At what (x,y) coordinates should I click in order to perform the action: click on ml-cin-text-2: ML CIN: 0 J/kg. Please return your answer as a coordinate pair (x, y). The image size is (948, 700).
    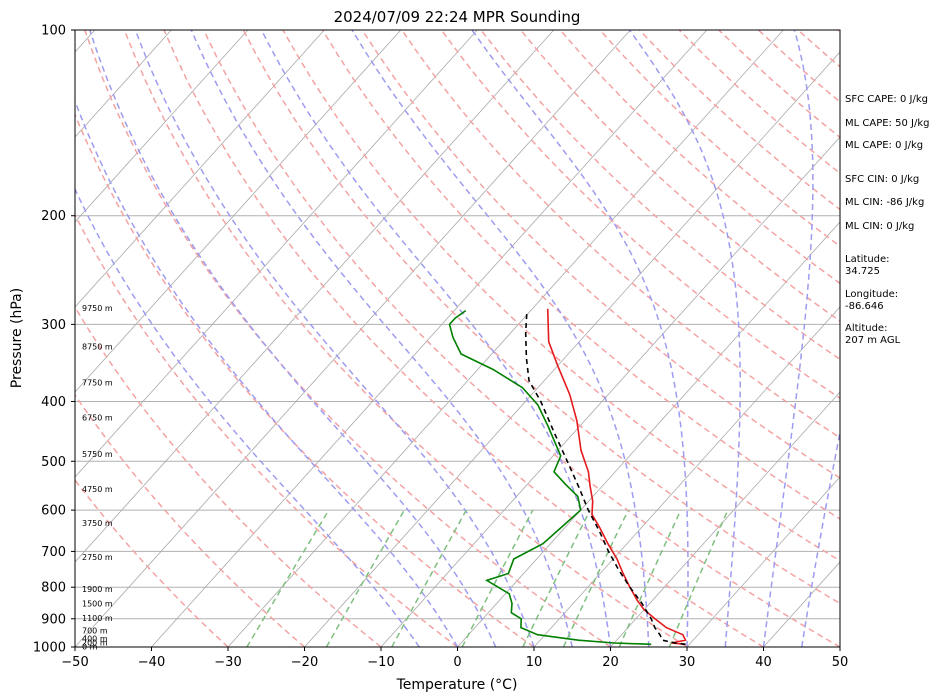
    Looking at the image, I should click on (879, 226).